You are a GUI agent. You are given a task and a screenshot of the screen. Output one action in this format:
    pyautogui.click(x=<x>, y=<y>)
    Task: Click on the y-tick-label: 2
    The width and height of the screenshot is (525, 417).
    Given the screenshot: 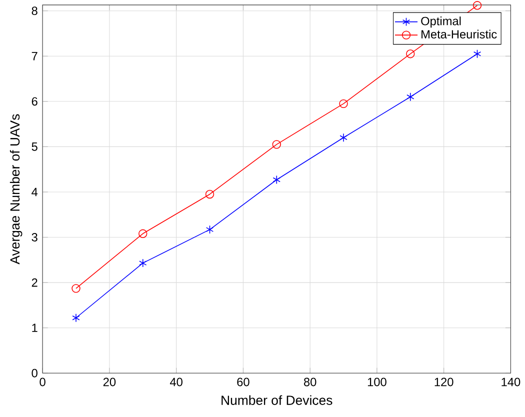 What is the action you would take?
    pyautogui.click(x=35, y=282)
    